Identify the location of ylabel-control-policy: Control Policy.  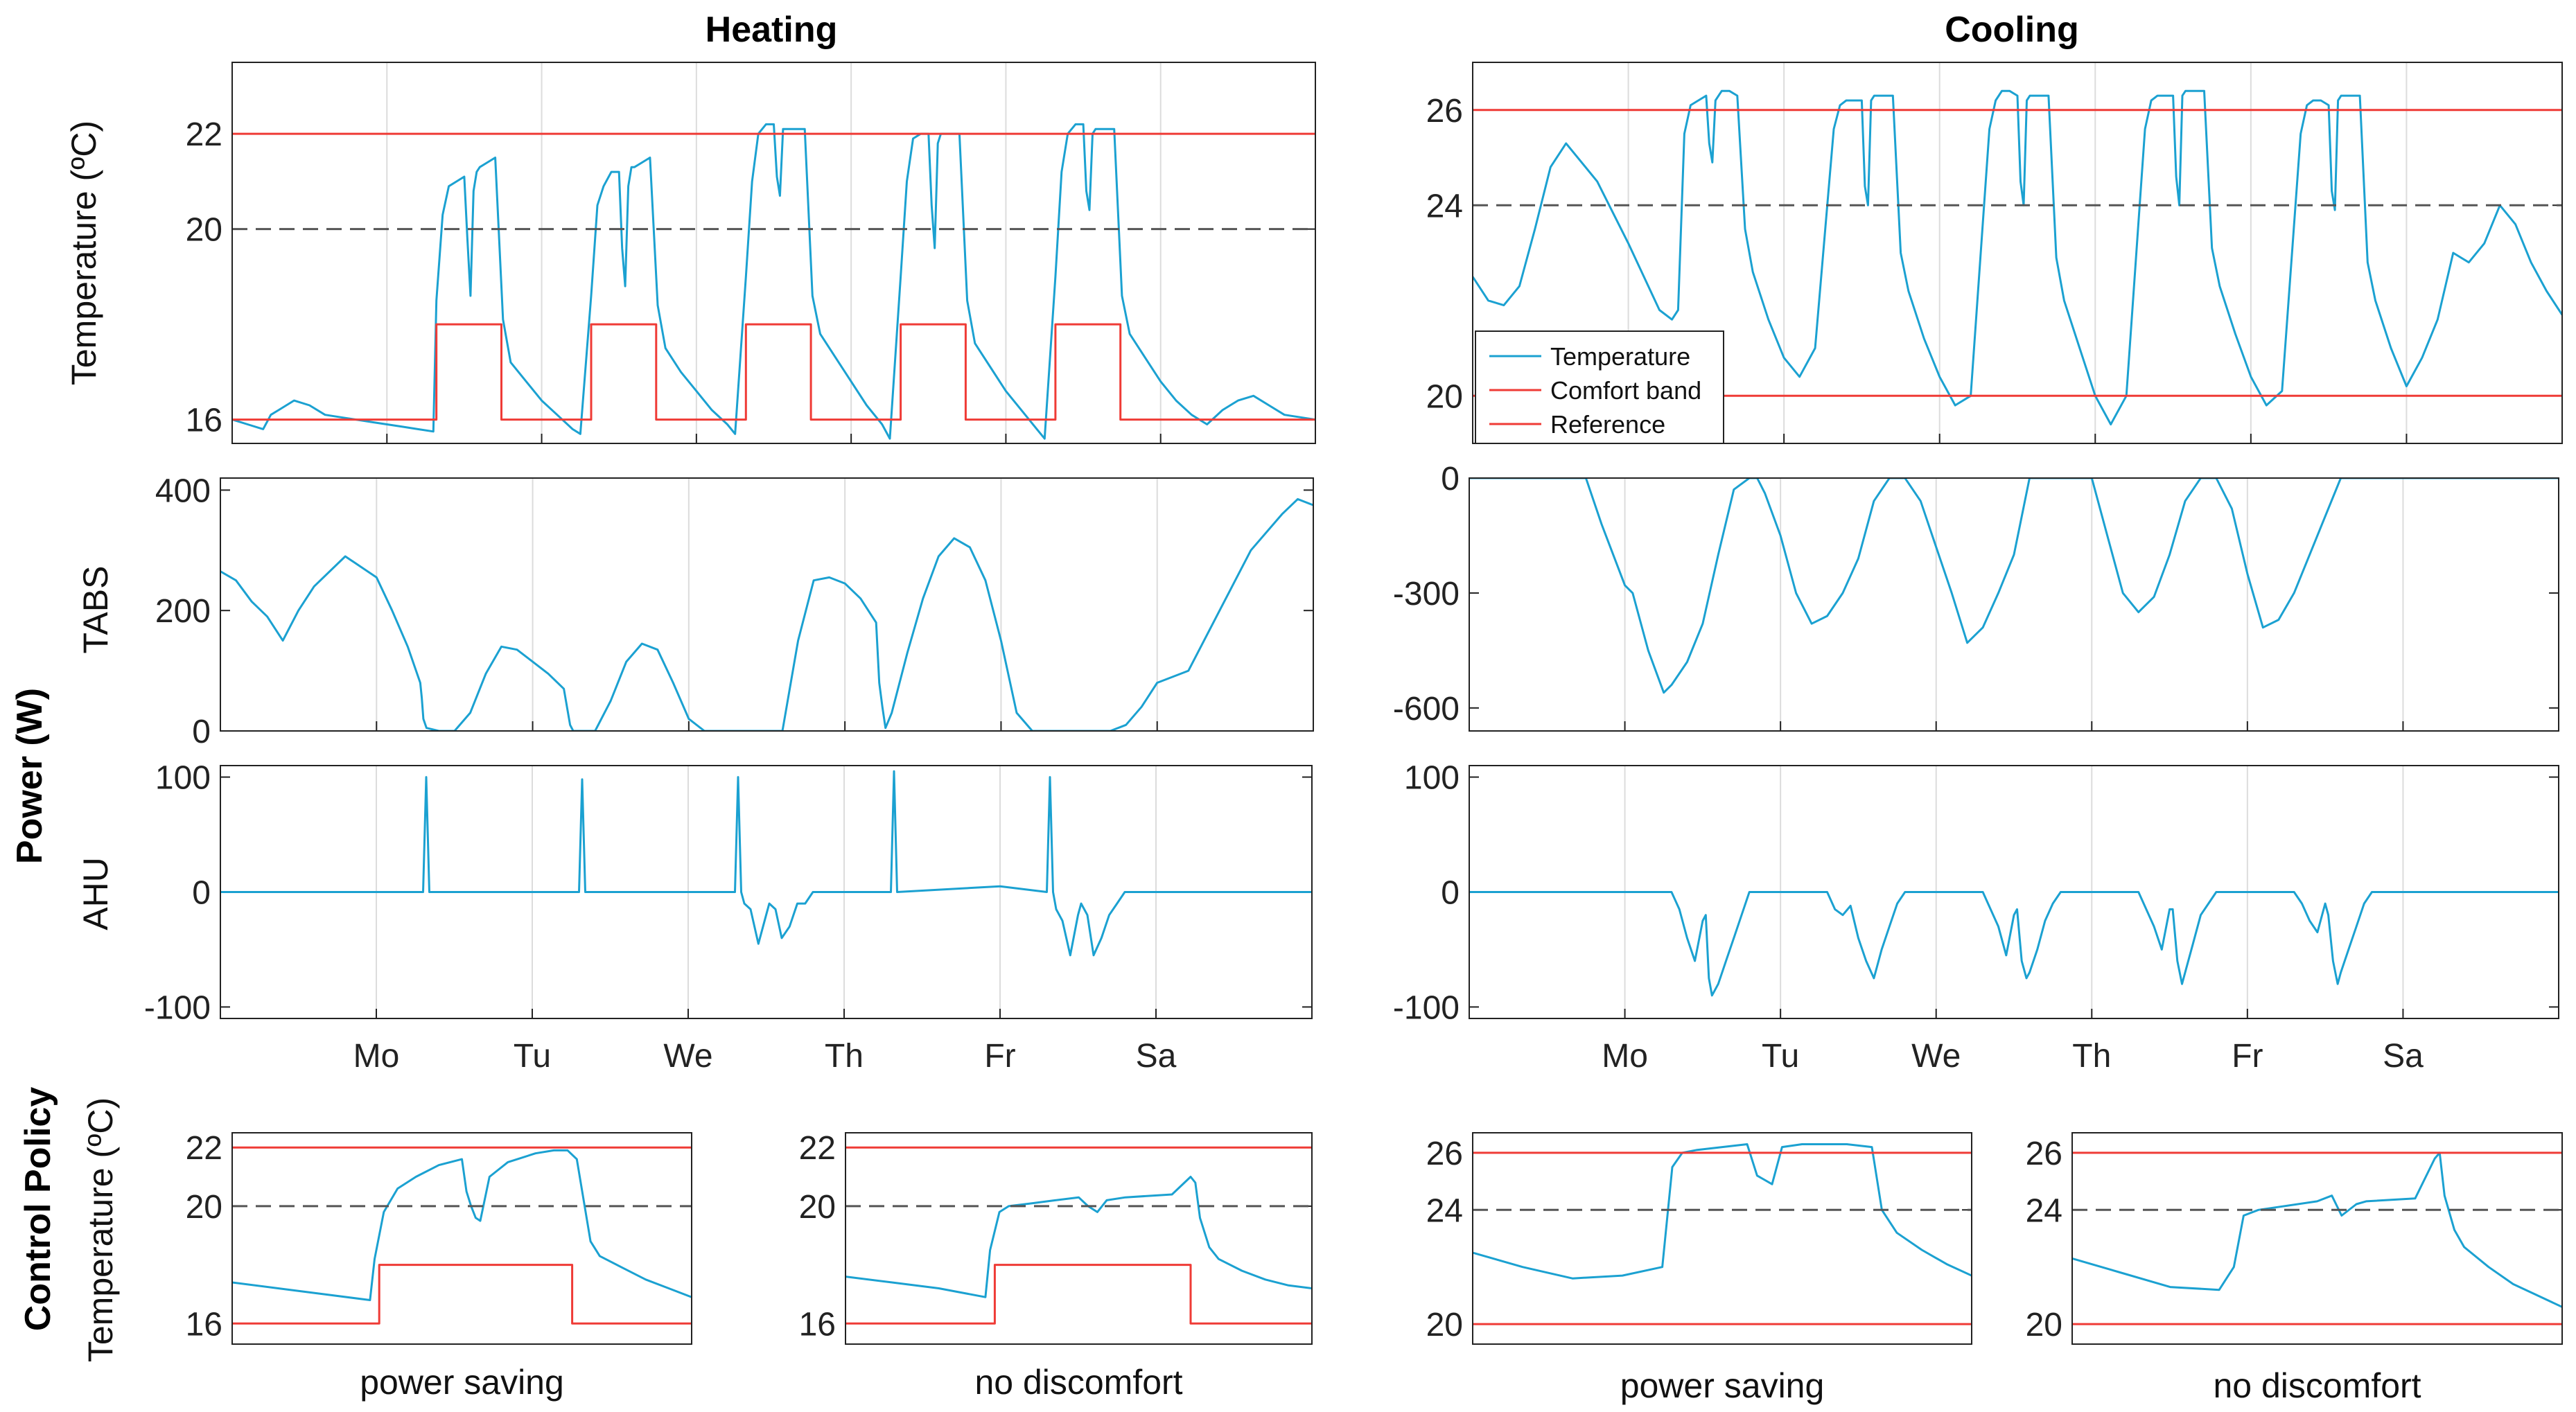
(38, 1209).